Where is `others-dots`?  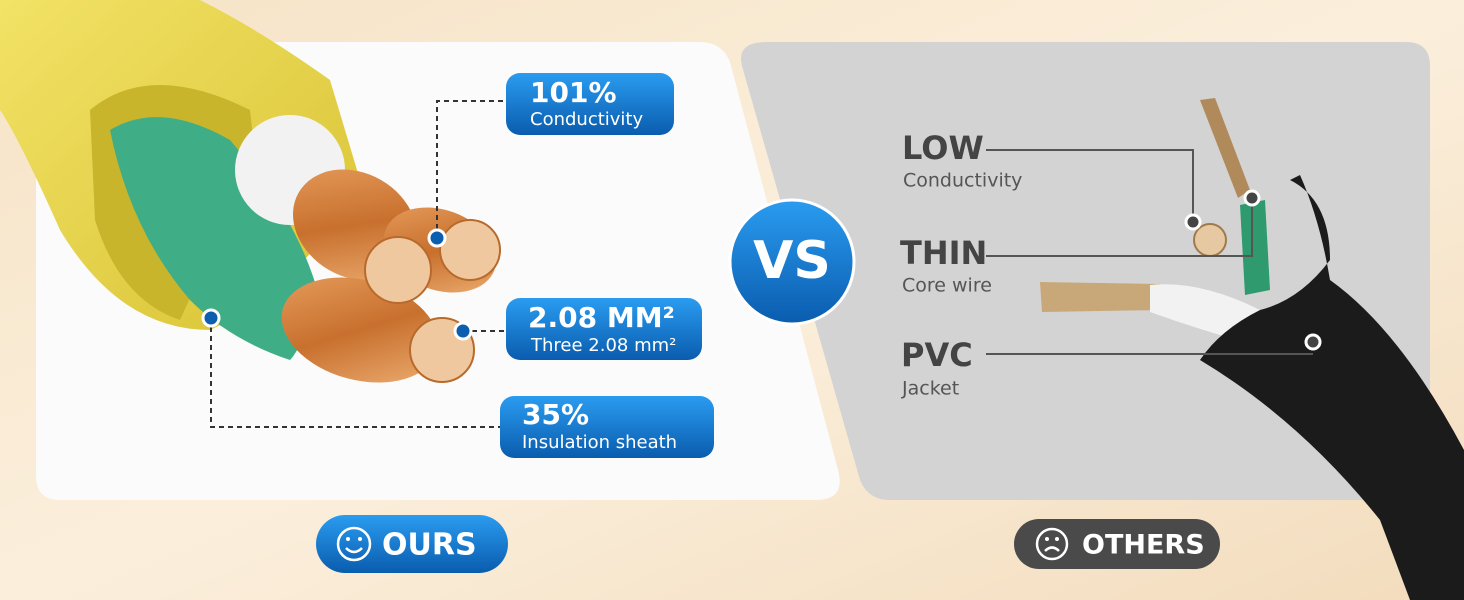 others-dots is located at coordinates (1253, 270).